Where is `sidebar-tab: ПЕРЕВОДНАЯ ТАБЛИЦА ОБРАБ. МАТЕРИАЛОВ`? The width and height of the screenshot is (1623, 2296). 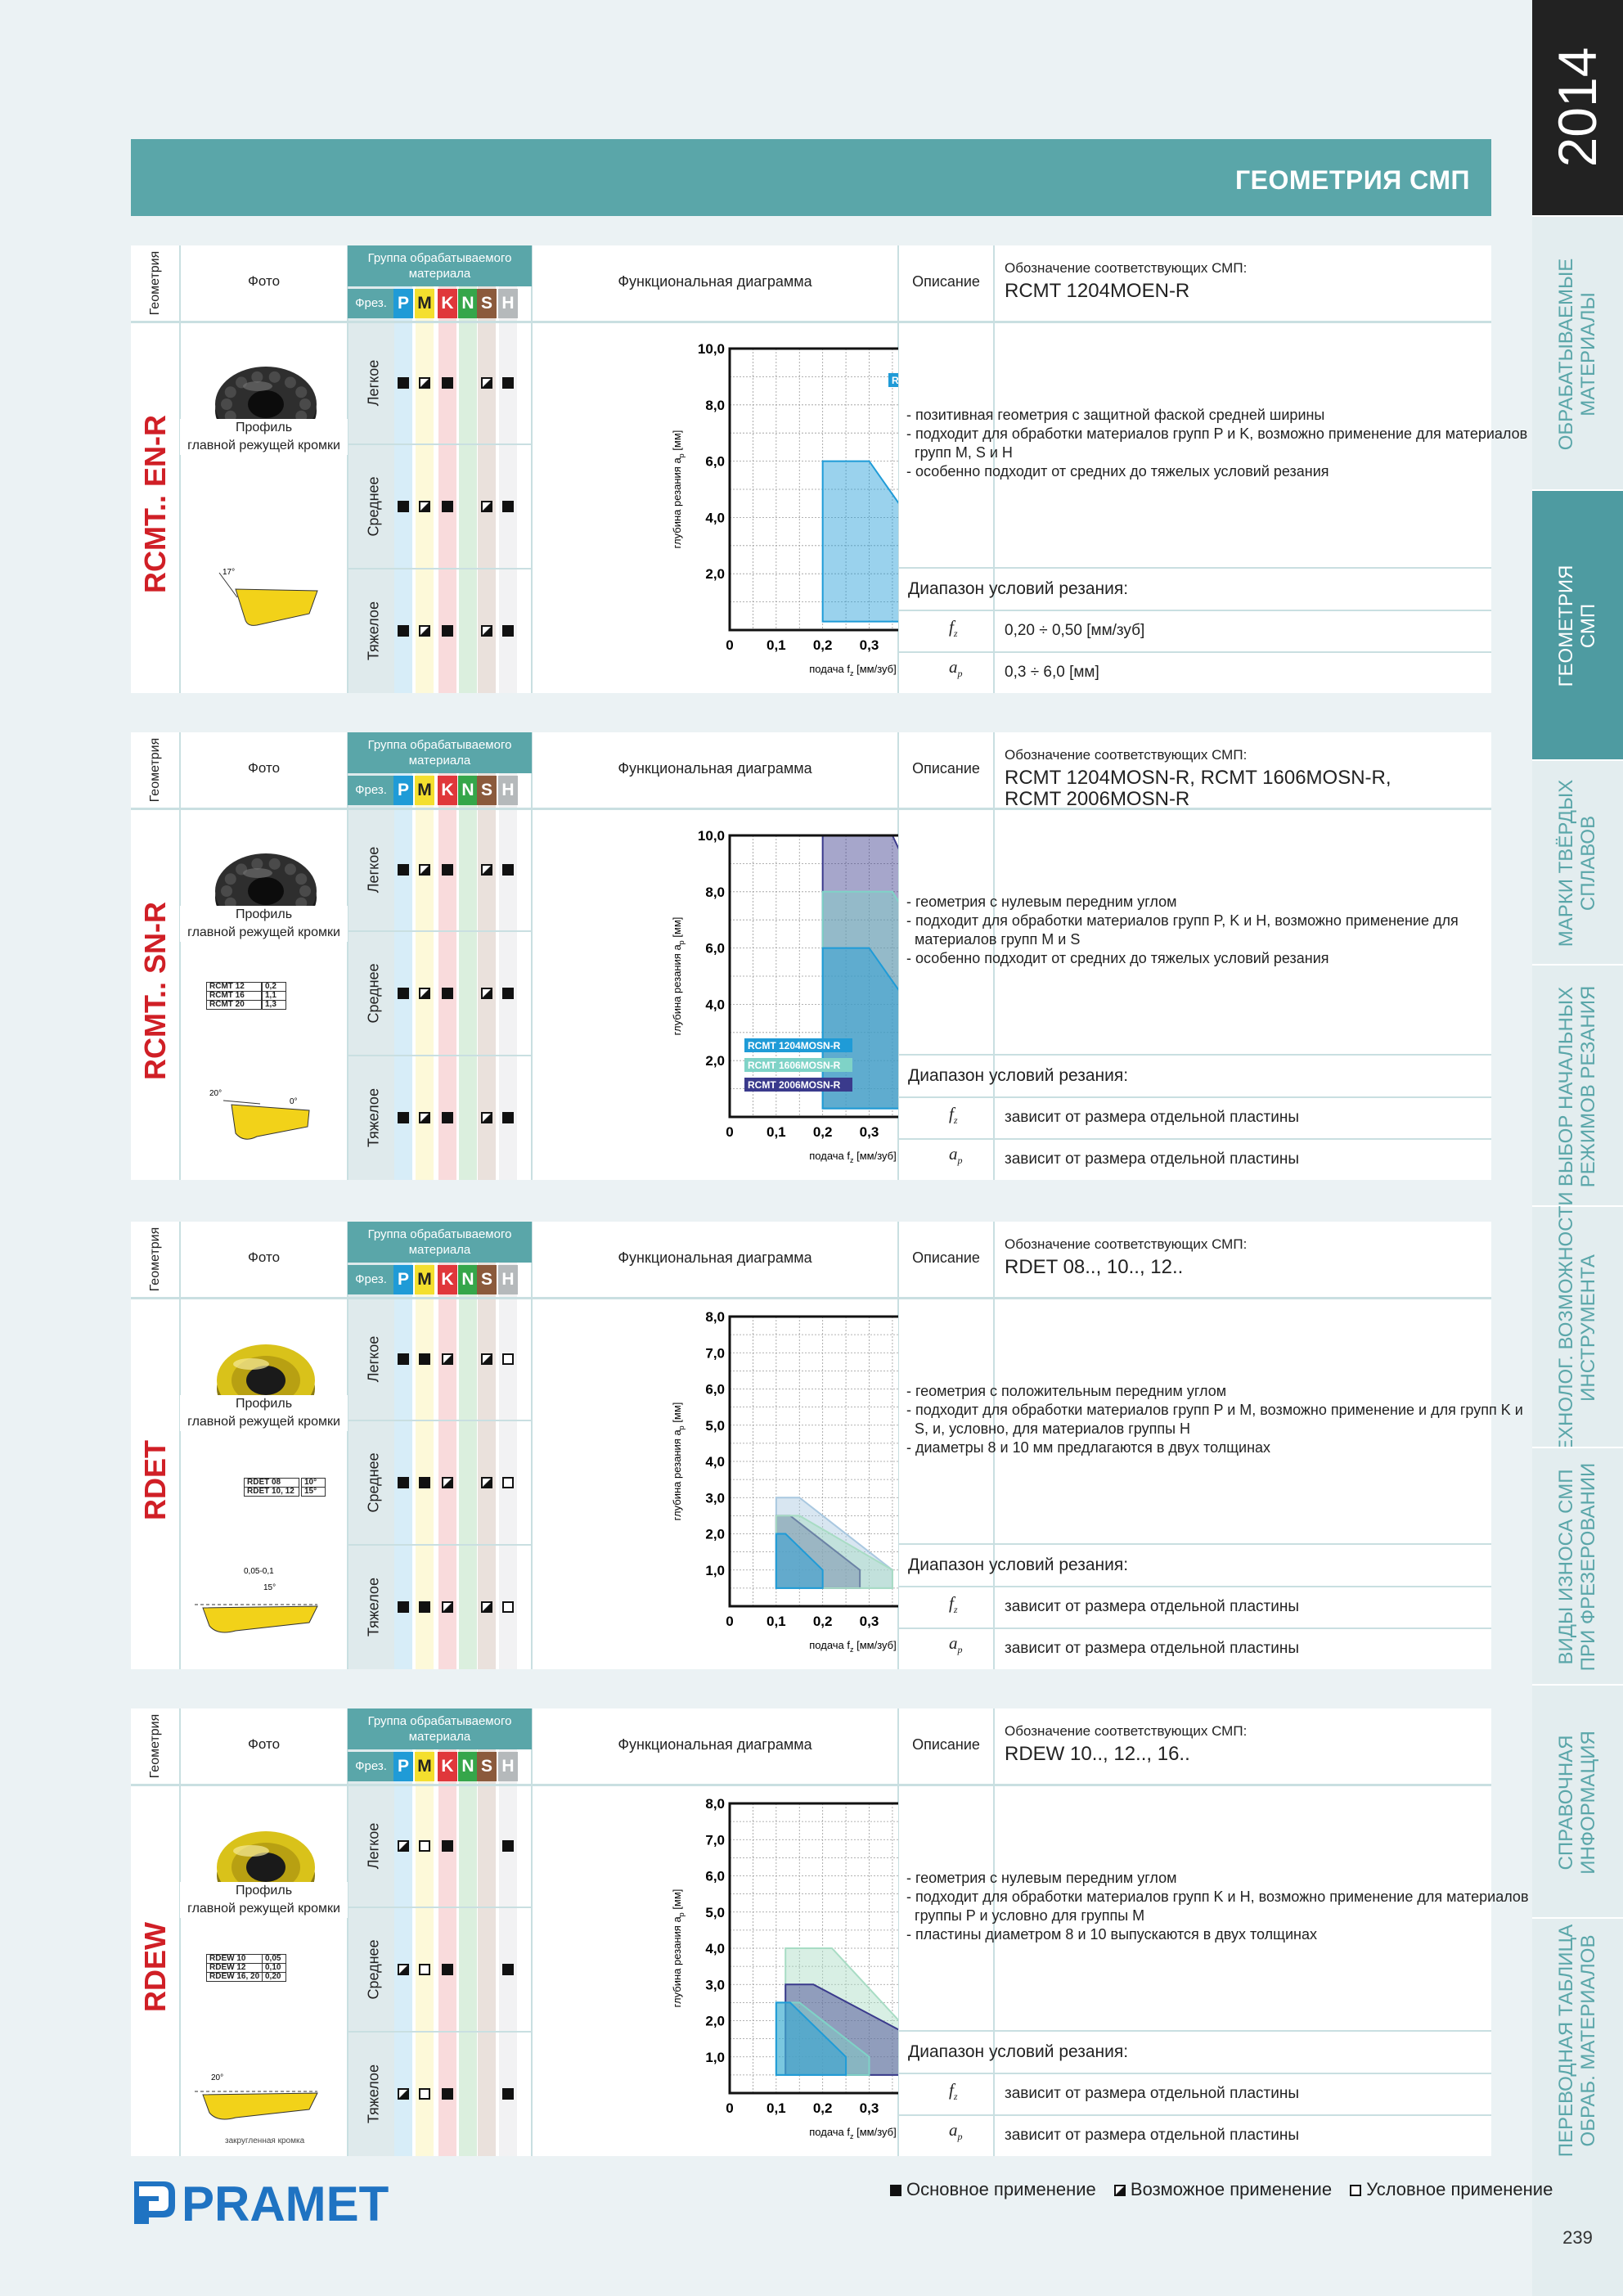 sidebar-tab: ПЕРЕВОДНАЯ ТАБЛИЦА ОБРАБ. МАТЕРИАЛОВ is located at coordinates (1577, 2040).